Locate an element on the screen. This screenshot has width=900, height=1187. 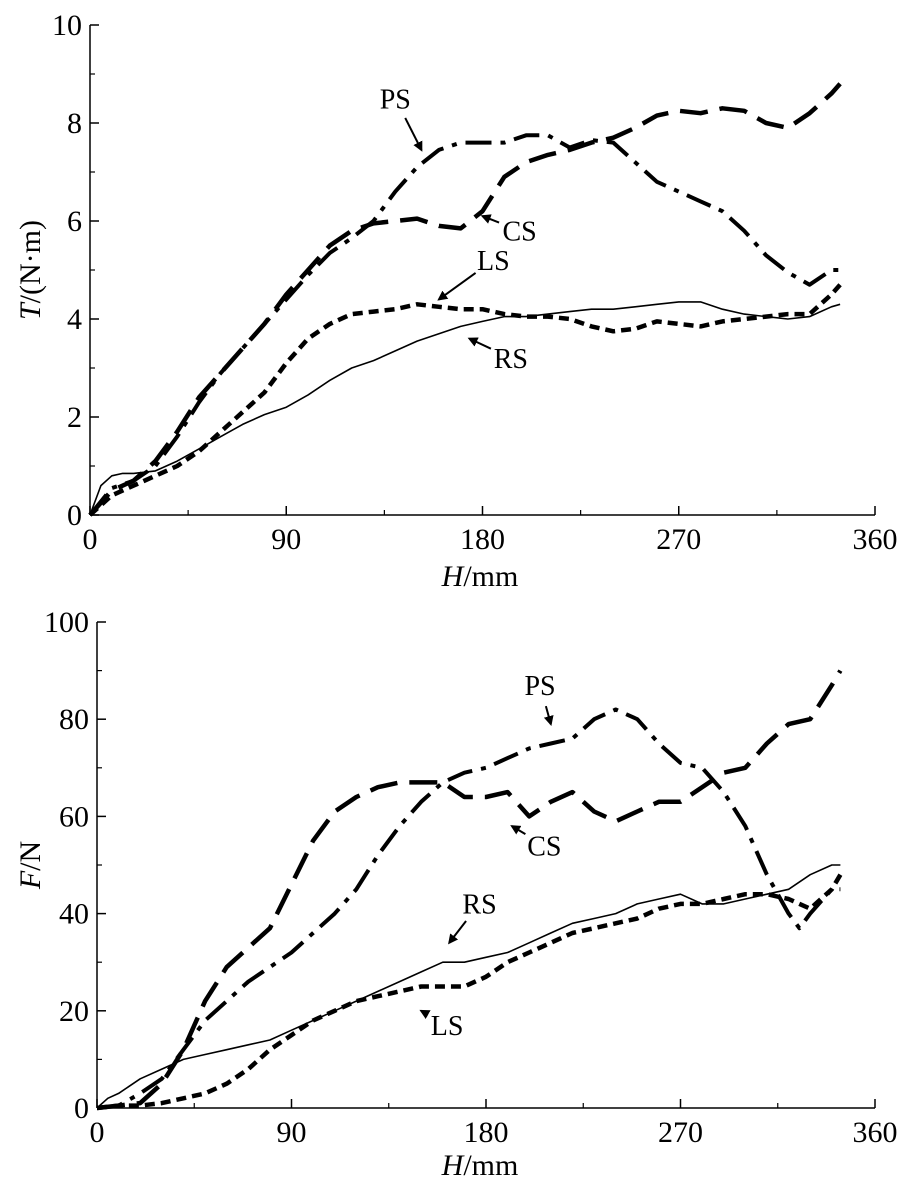
y-tick-label: 20 is located at coordinates (74, 1011).